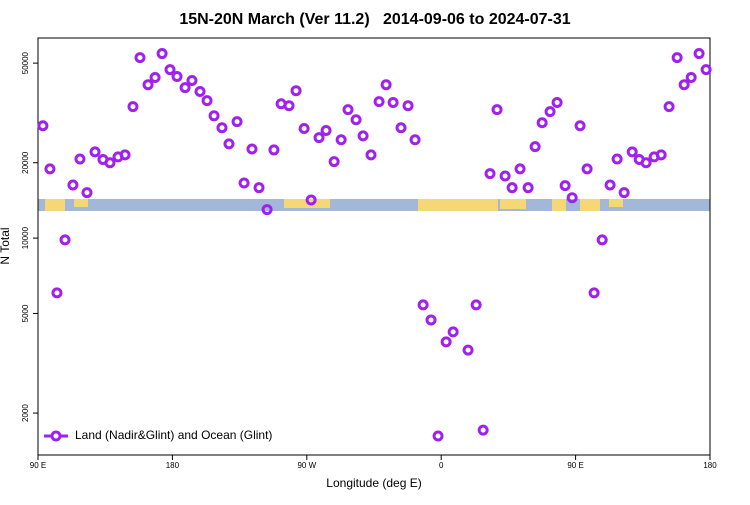  I want to click on y-tick-label: 2000, so click(25, 413).